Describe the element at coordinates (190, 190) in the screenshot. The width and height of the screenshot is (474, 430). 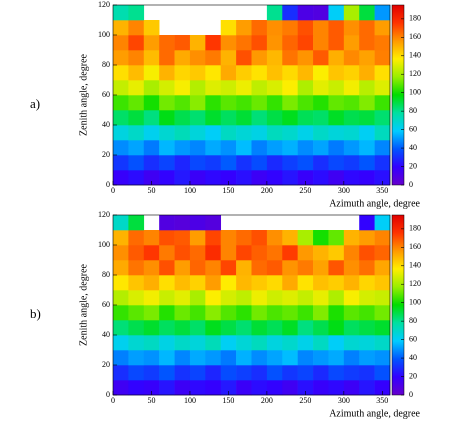
I see `x-tick-label: 100` at that location.